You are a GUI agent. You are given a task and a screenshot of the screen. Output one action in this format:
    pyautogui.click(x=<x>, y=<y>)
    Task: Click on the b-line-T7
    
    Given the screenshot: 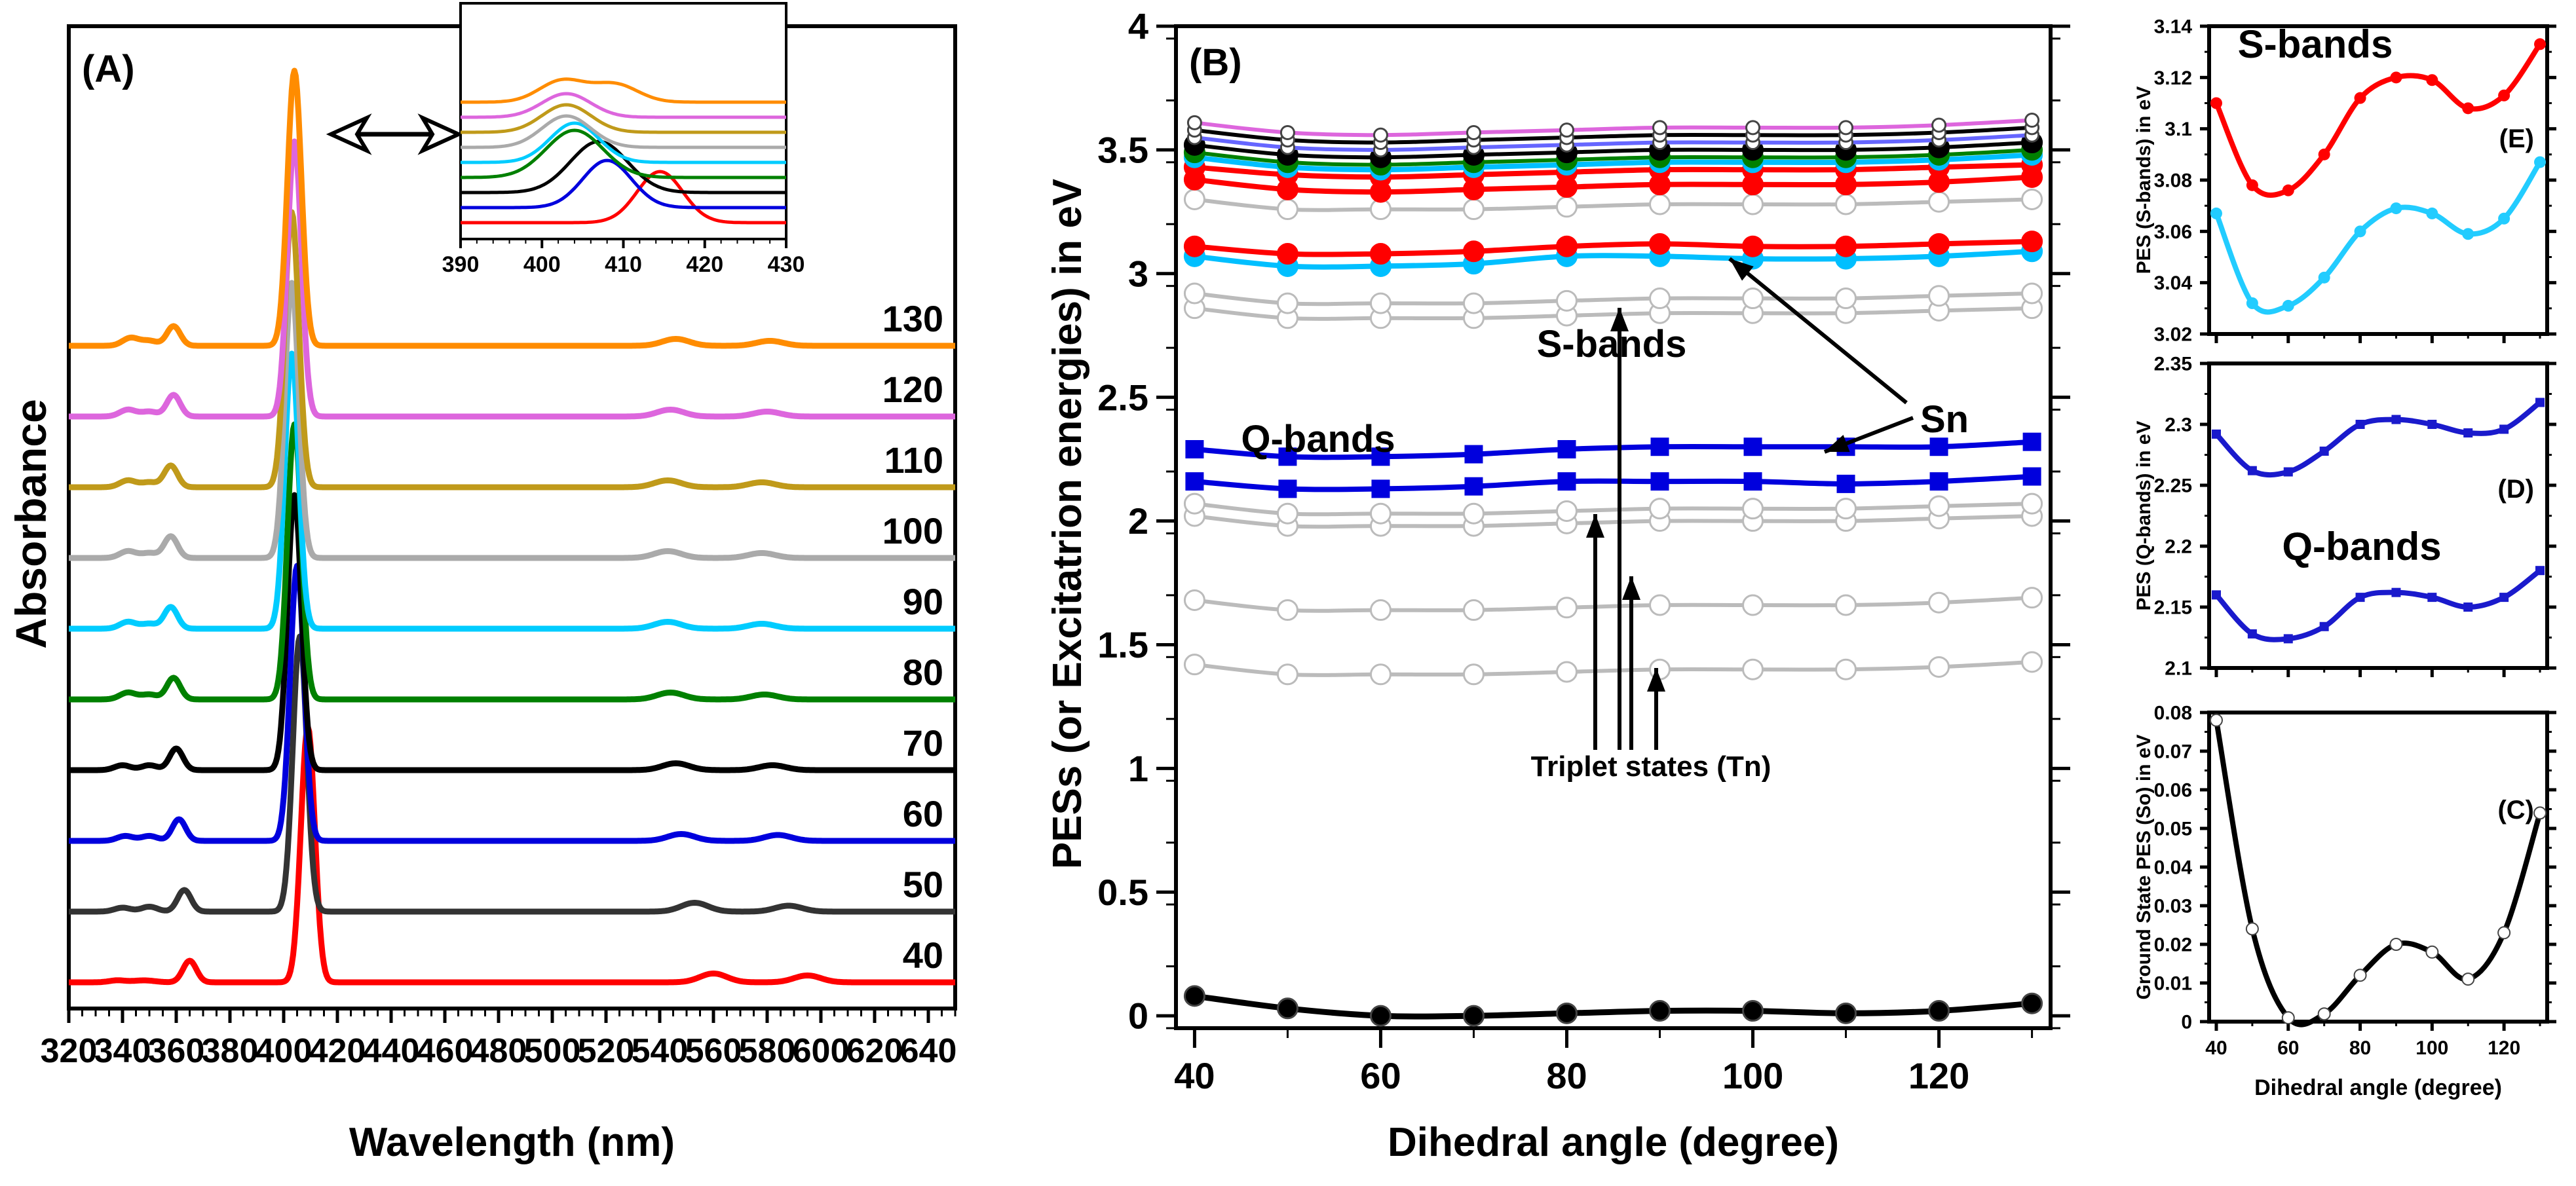 What is the action you would take?
    pyautogui.click(x=1613, y=204)
    